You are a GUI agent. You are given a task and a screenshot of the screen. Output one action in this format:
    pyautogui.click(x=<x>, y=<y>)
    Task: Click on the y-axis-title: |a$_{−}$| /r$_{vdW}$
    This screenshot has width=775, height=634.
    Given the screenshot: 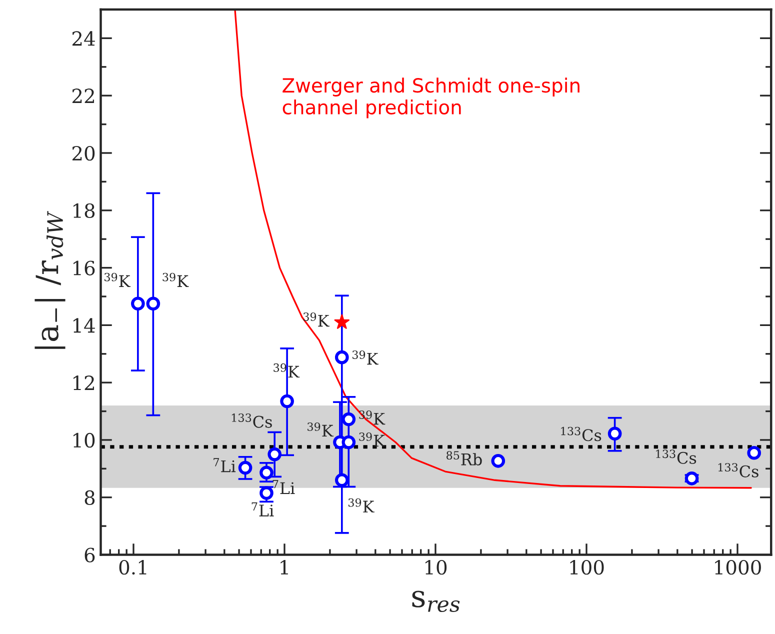 What is the action you would take?
    pyautogui.click(x=50, y=279)
    